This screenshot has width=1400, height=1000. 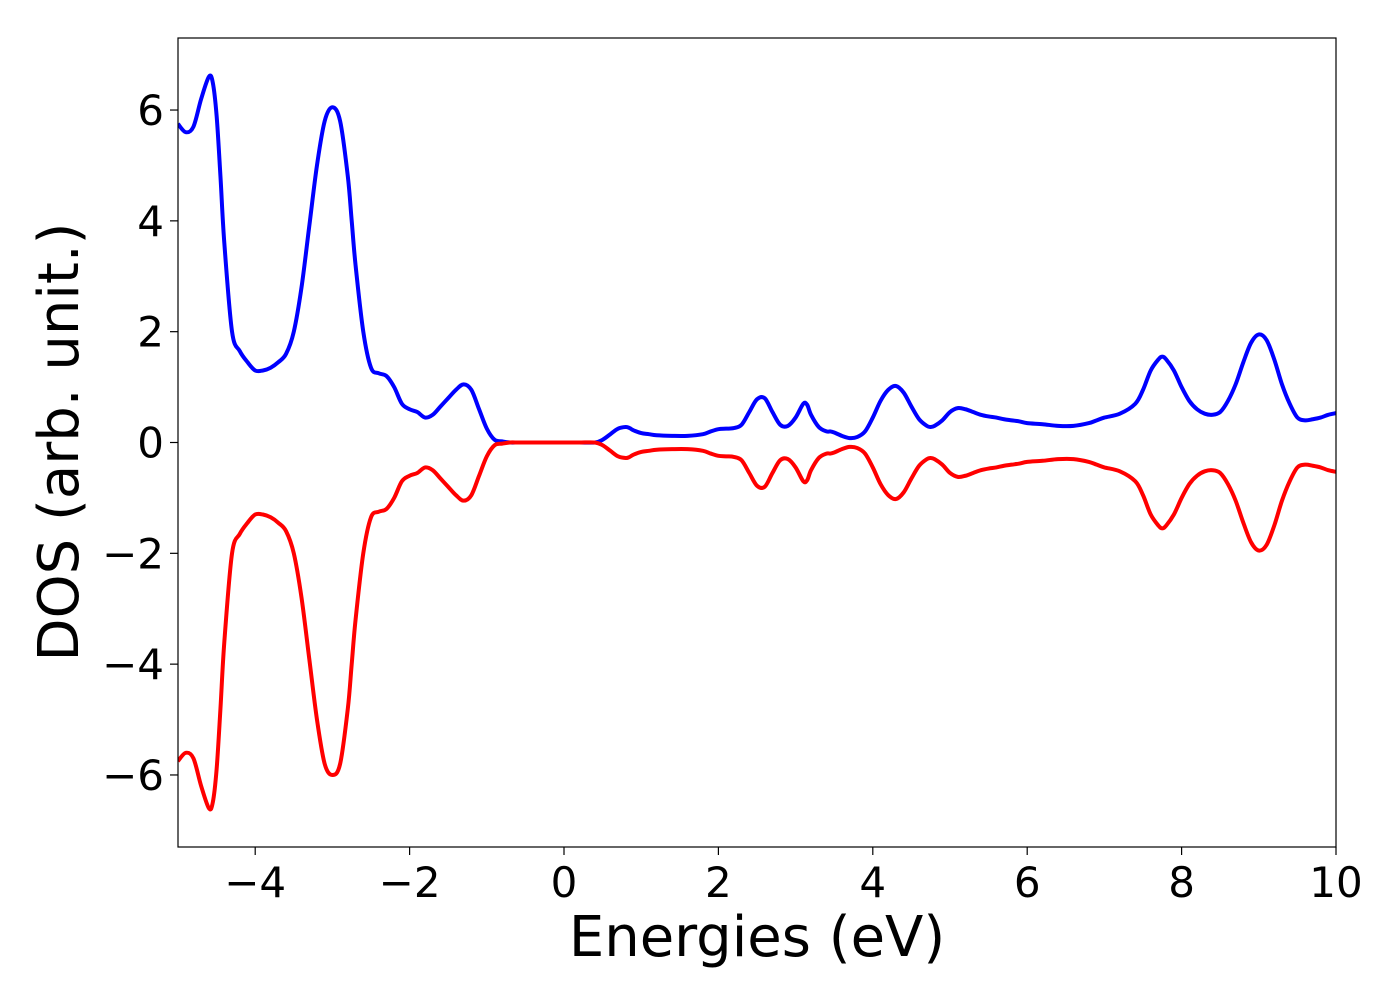 I want to click on y-tick-label: 6, so click(x=150, y=110).